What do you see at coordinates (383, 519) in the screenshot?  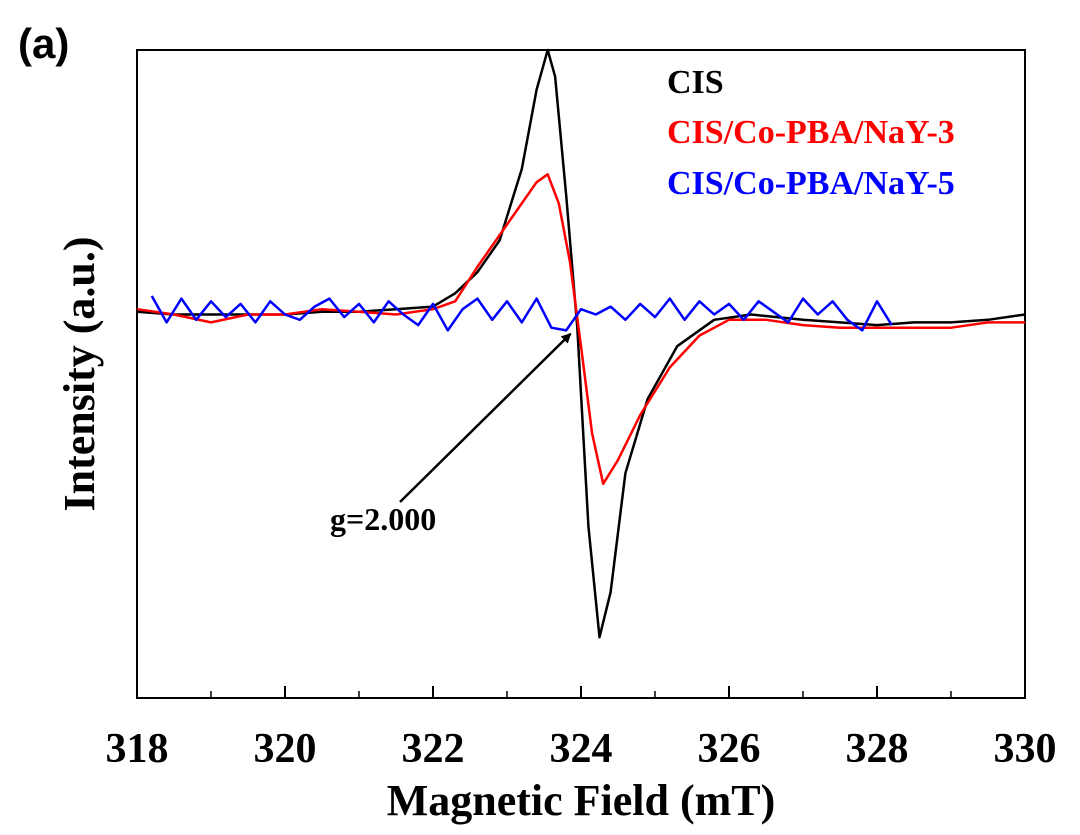 I see `annotation-label: g=2.000` at bounding box center [383, 519].